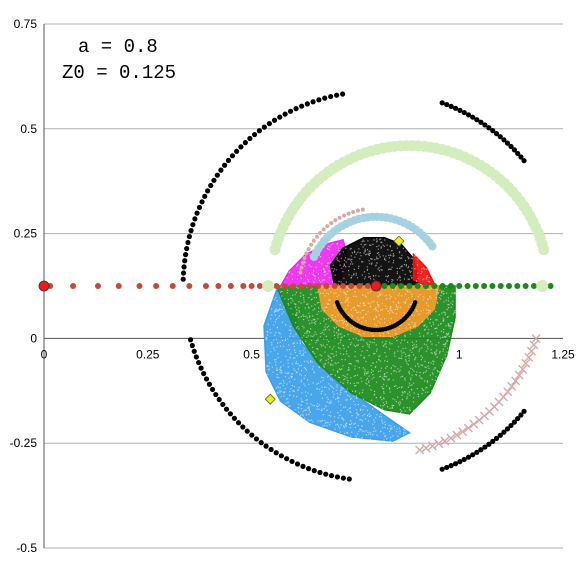  I want to click on x-tick-label-3: 1, so click(459, 354).